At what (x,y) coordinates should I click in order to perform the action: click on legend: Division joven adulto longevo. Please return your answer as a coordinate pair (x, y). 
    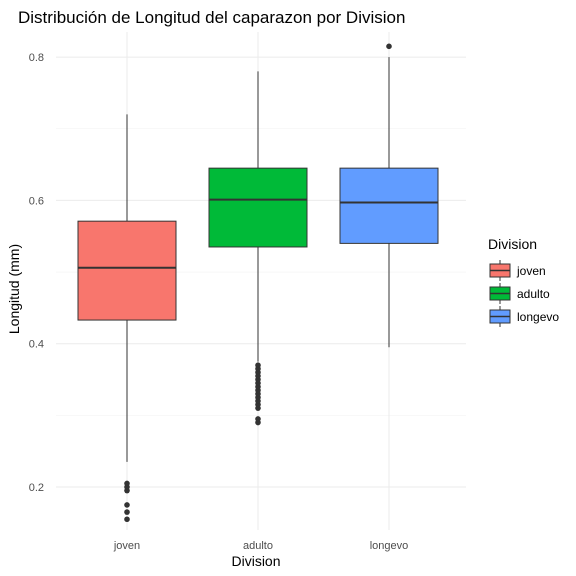
    Looking at the image, I should click on (523, 281).